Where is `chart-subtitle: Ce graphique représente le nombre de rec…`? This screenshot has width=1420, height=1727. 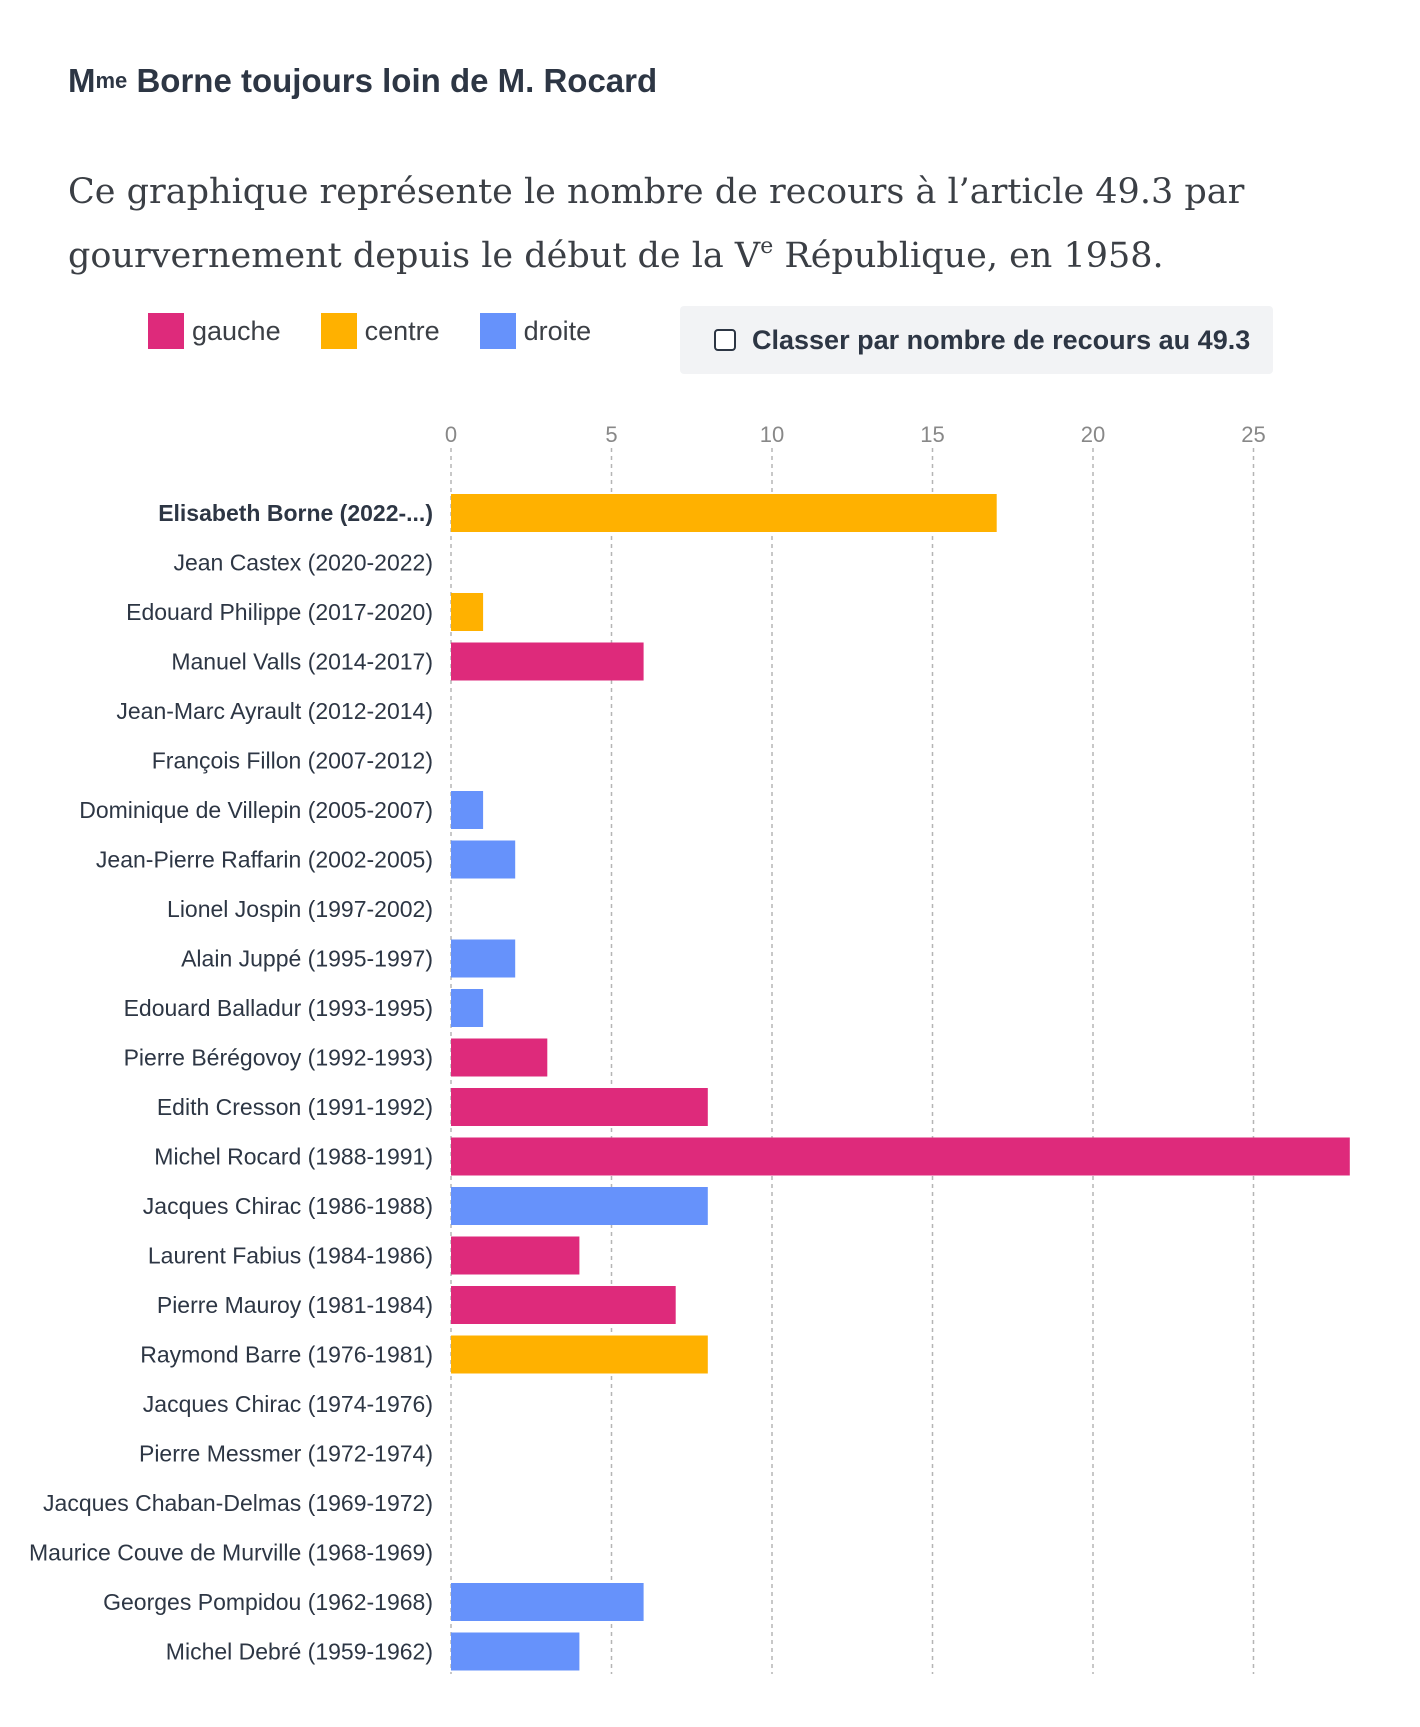
chart-subtitle: Ce graphique représente le nombre de rec… is located at coordinates (718, 226).